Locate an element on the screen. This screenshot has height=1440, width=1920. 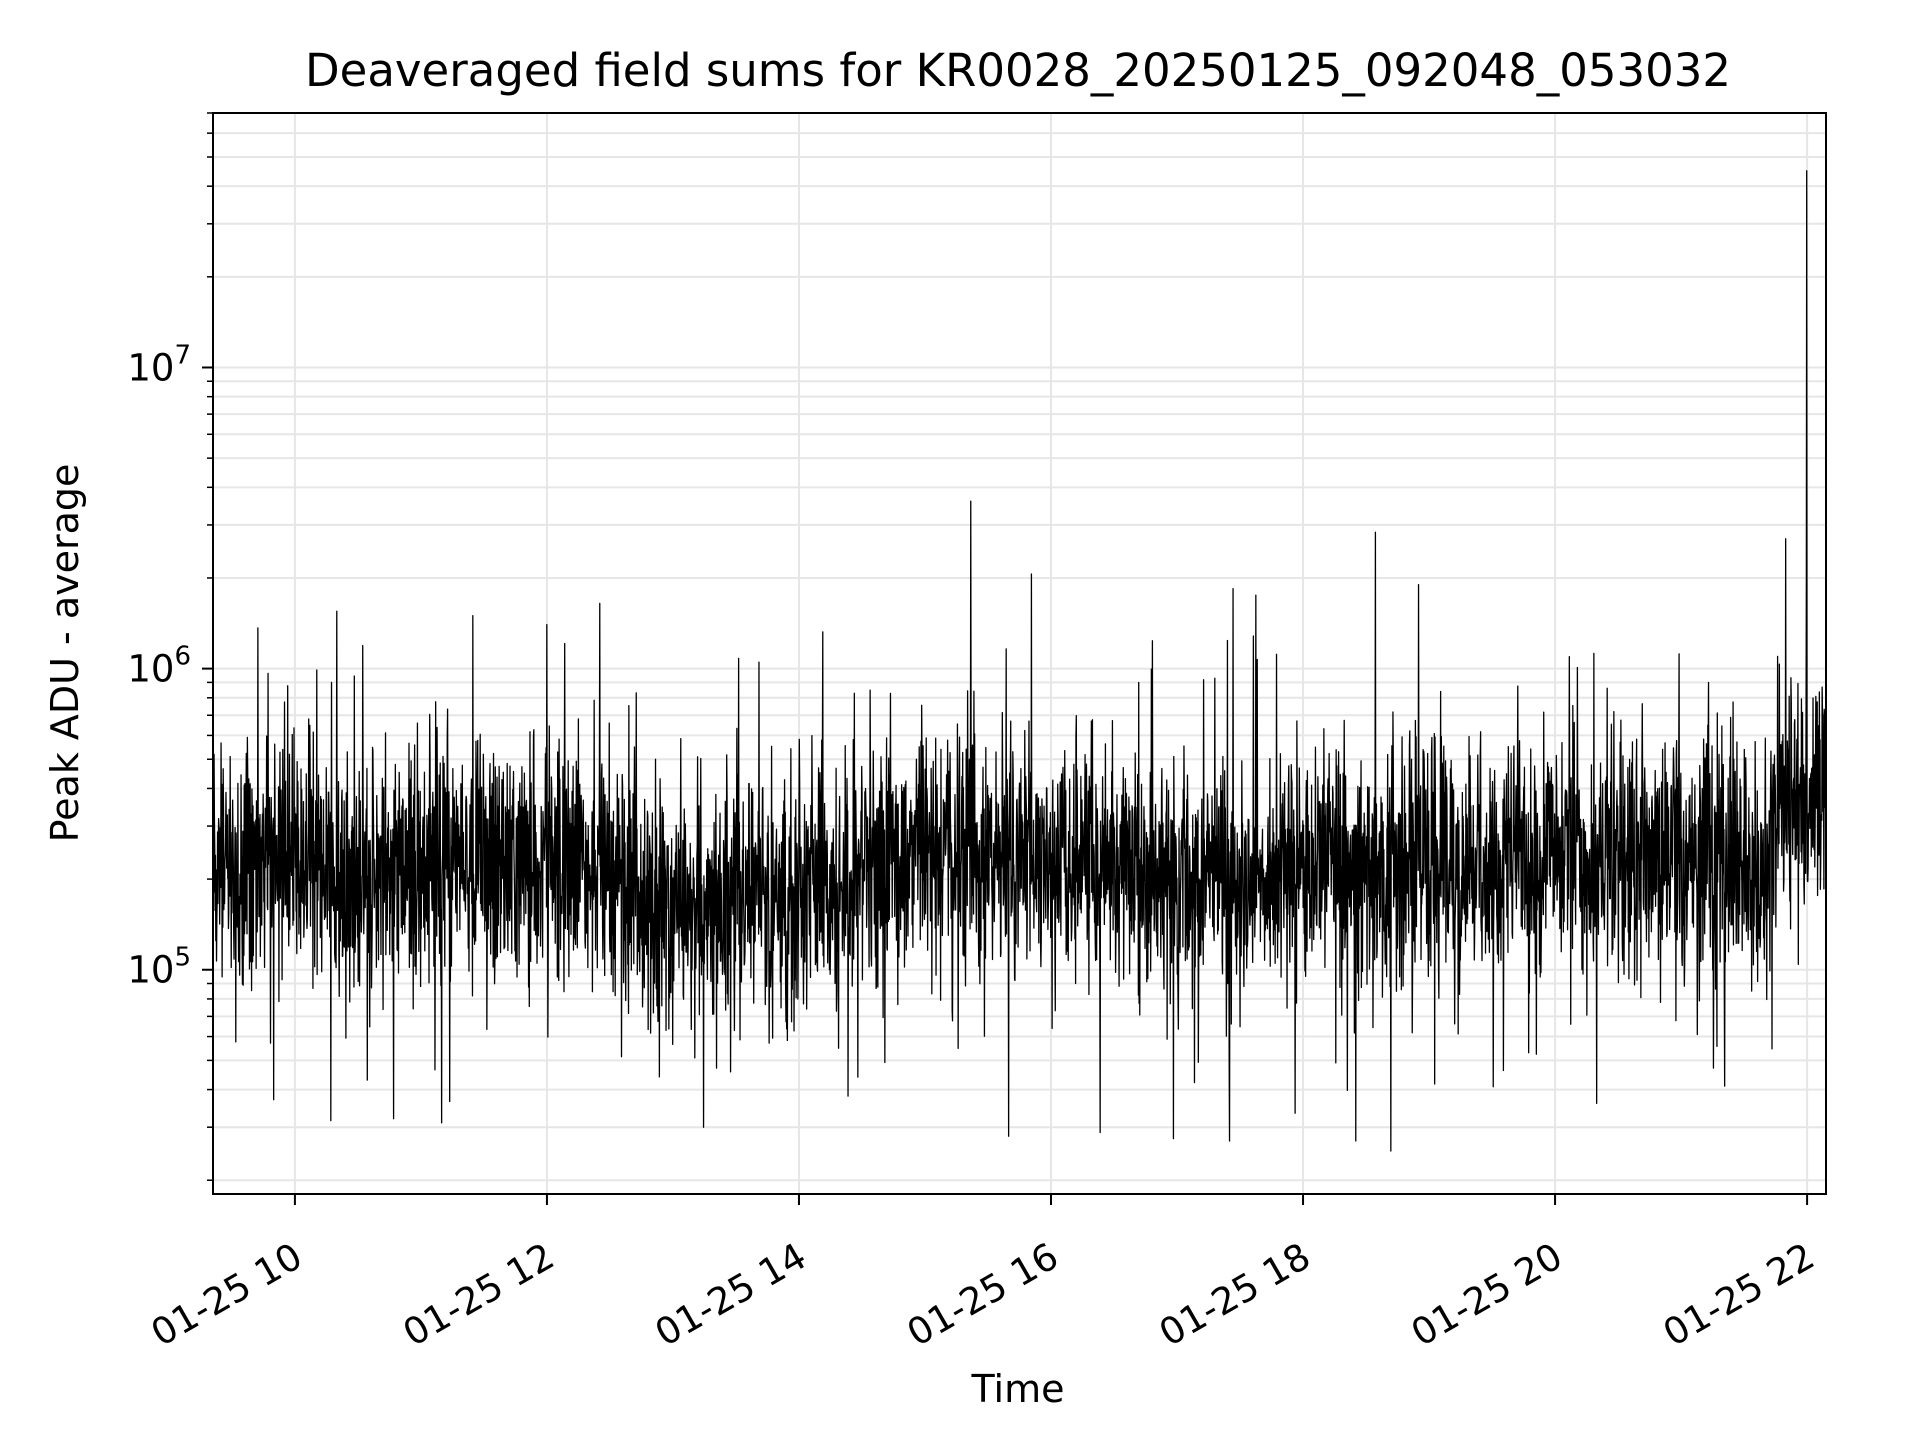
y-tick-label: 10⁷ is located at coordinates (159, 364).